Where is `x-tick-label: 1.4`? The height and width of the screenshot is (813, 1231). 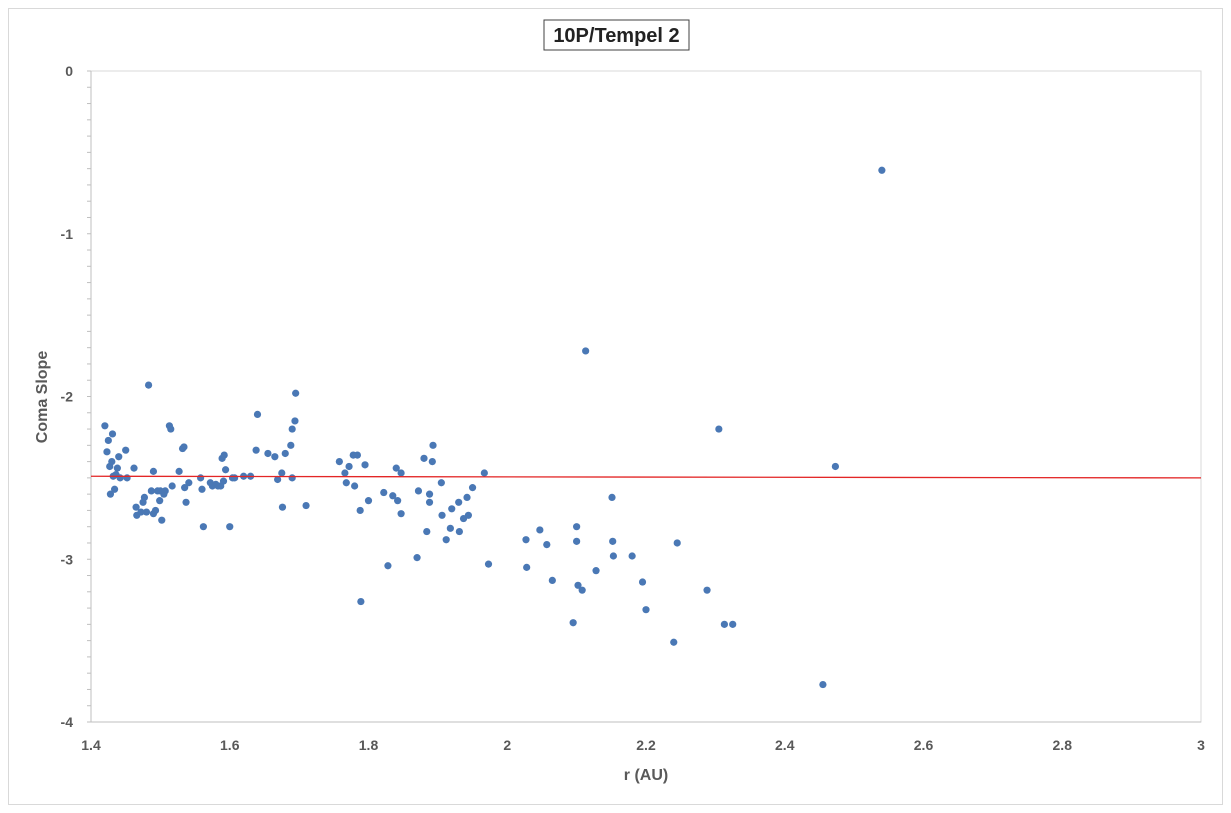 x-tick-label: 1.4 is located at coordinates (91, 745).